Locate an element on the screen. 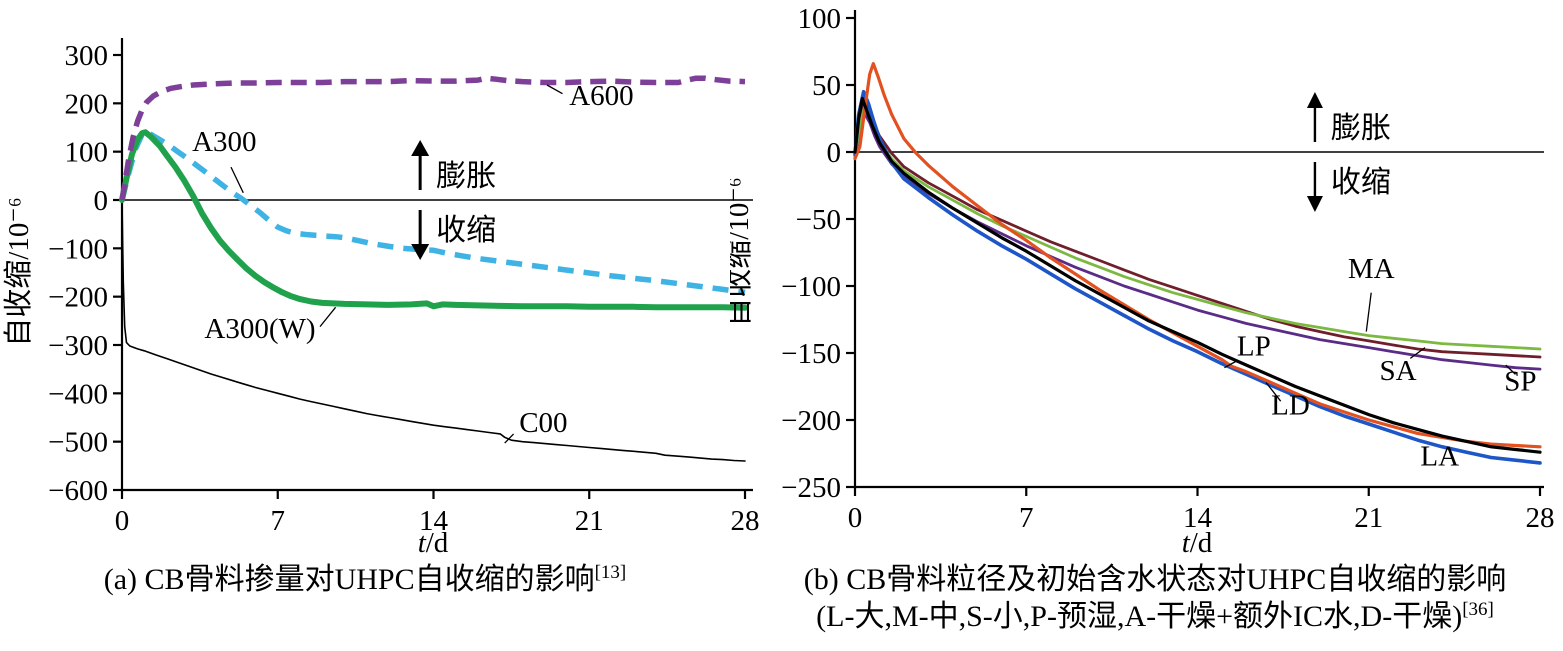  series-label-A600: A600 is located at coordinates (601, 96).